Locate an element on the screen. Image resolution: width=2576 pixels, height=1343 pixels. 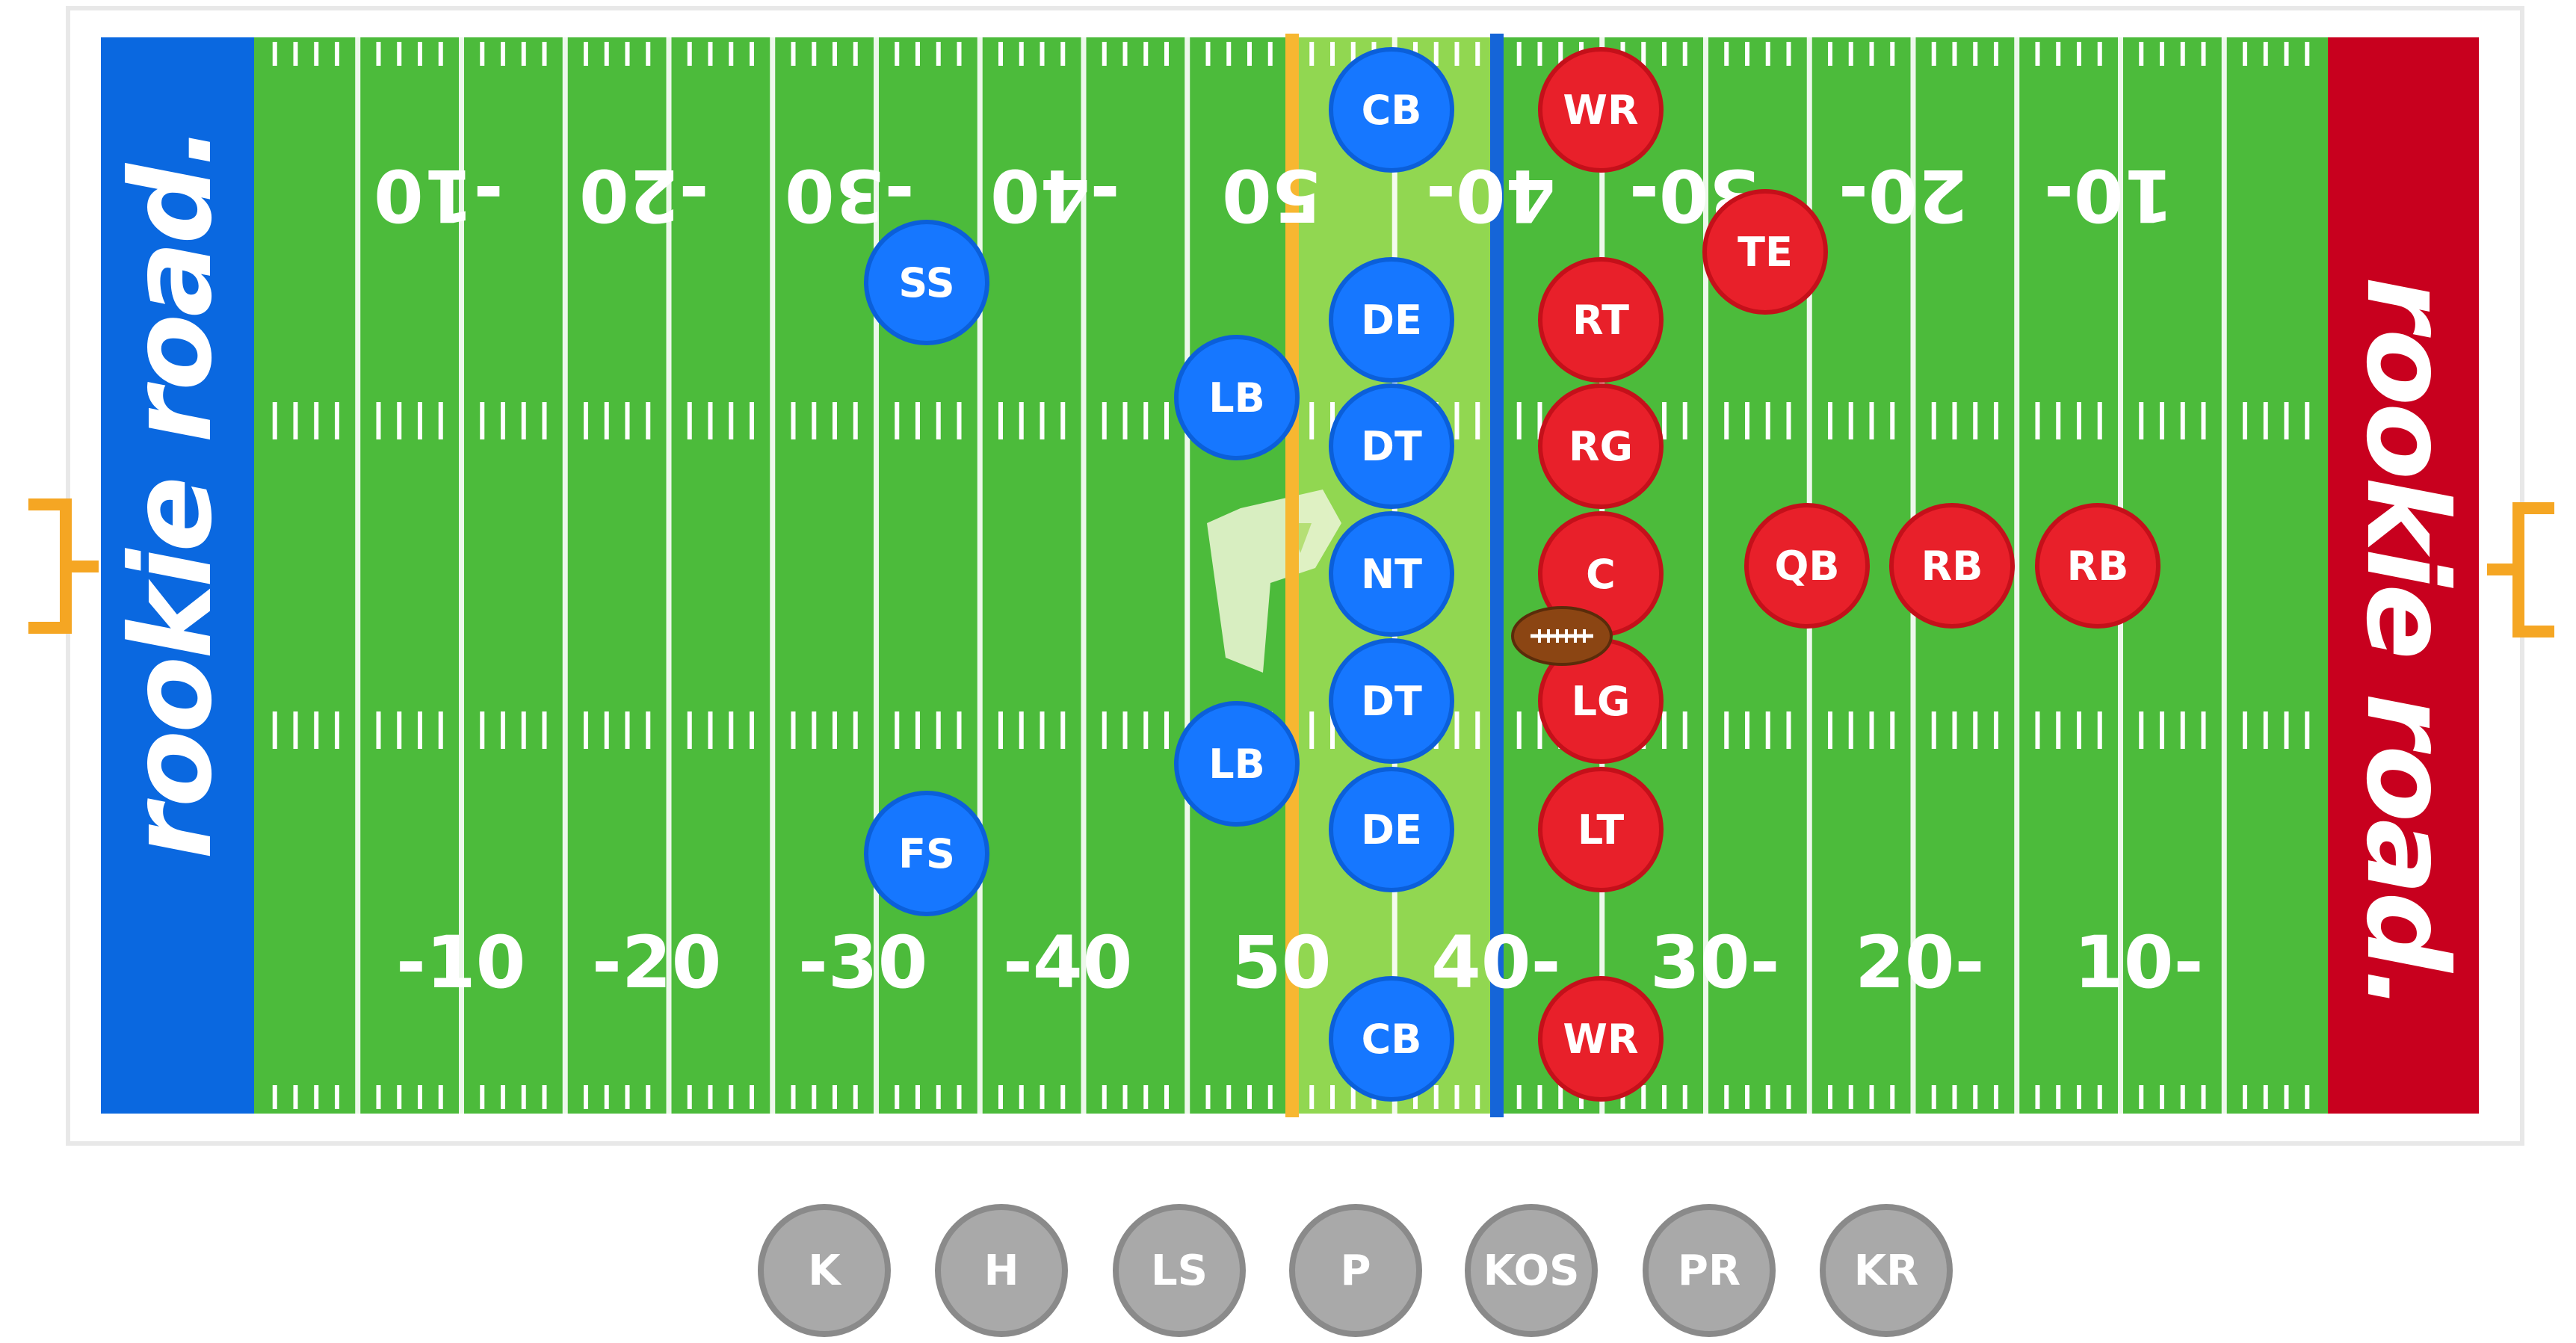
goalpost-right-icon is located at coordinates (2520, 569).